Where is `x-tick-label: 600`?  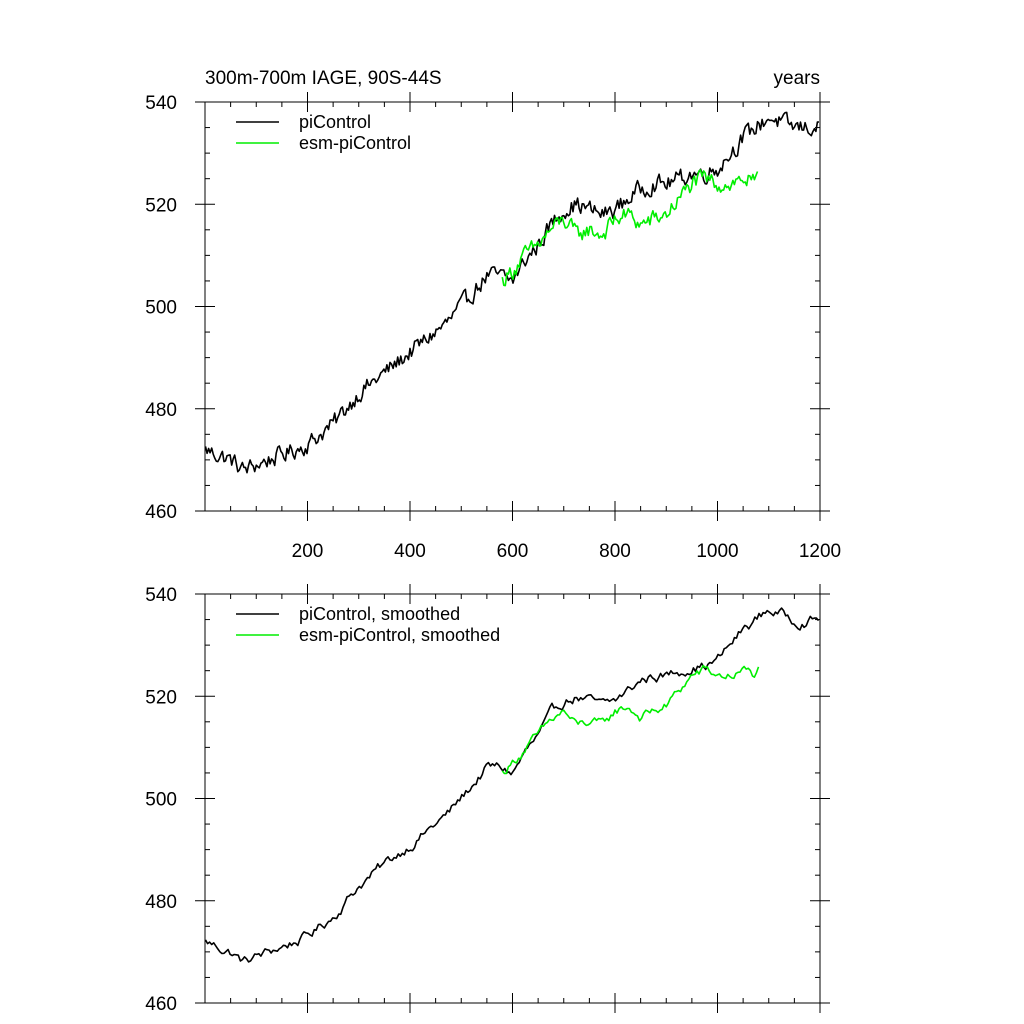
x-tick-label: 600 is located at coordinates (513, 551).